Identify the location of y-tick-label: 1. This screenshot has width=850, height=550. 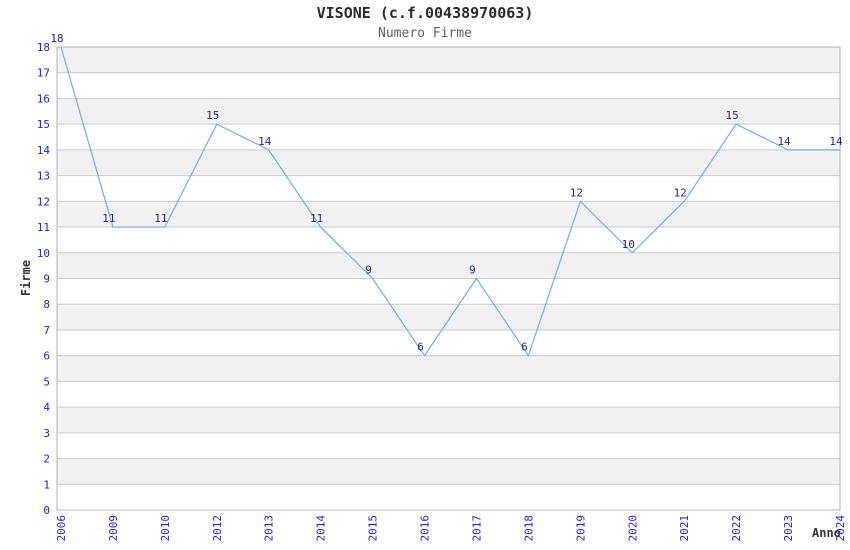
(46, 484).